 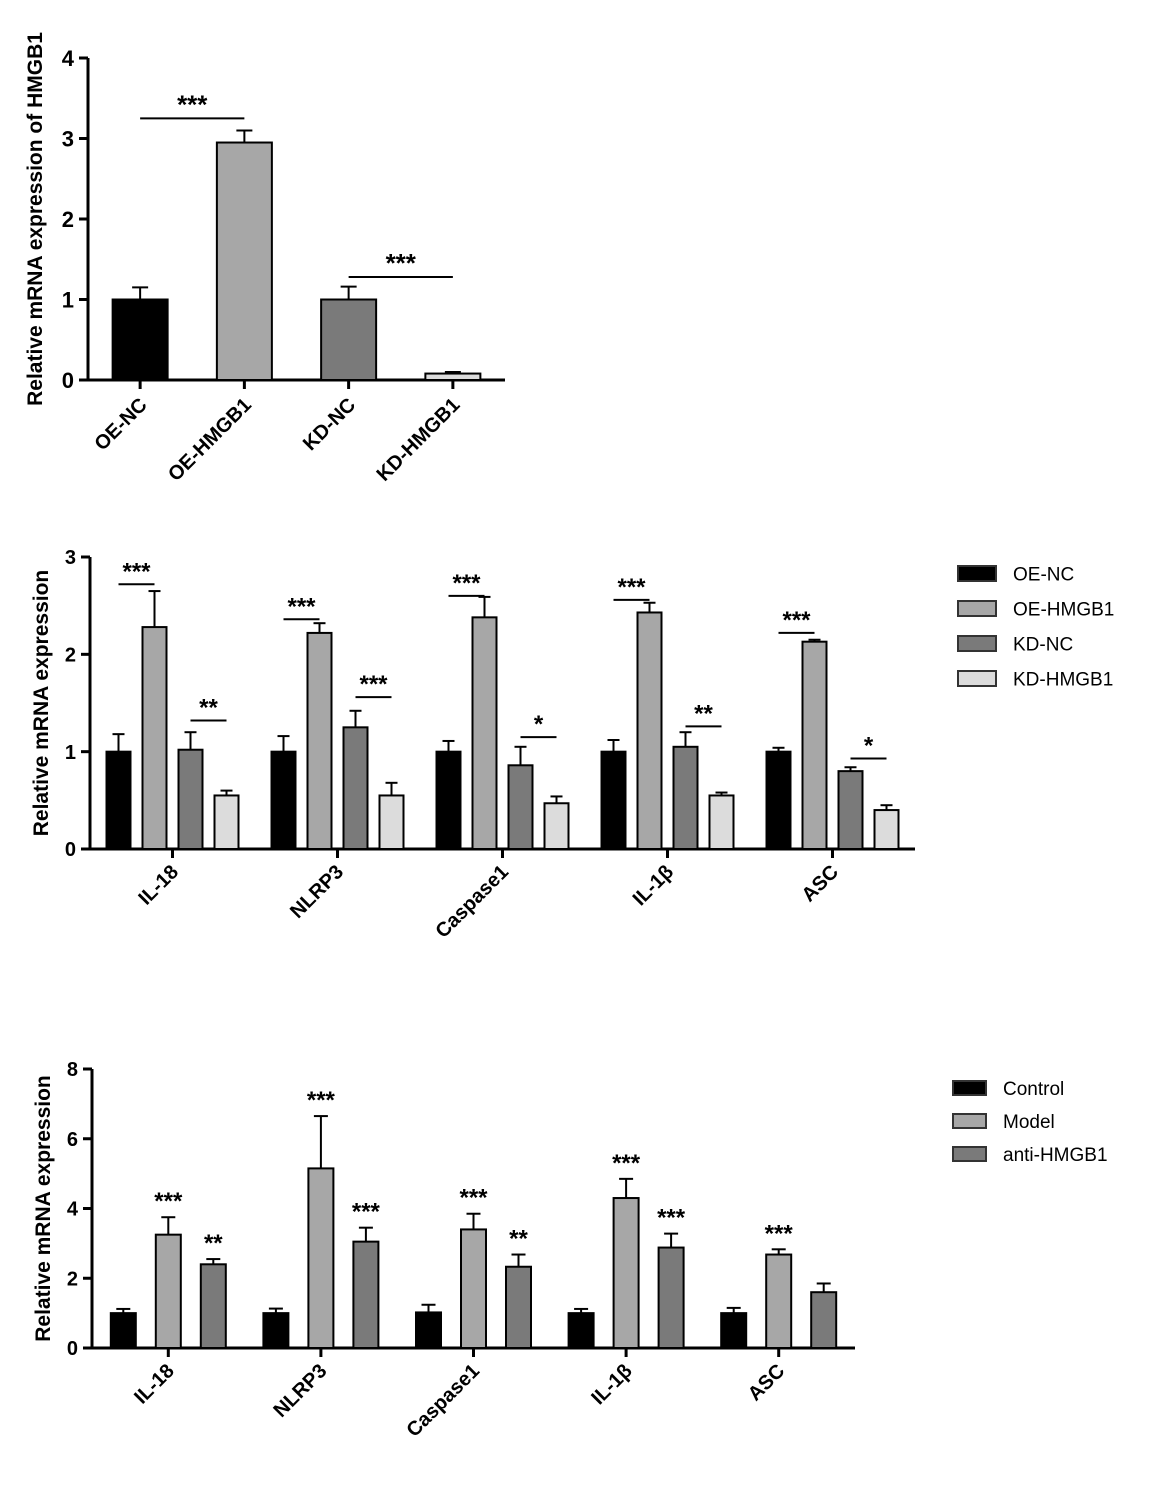 I want to click on bar-Model-NLRP3, so click(x=321, y=1258).